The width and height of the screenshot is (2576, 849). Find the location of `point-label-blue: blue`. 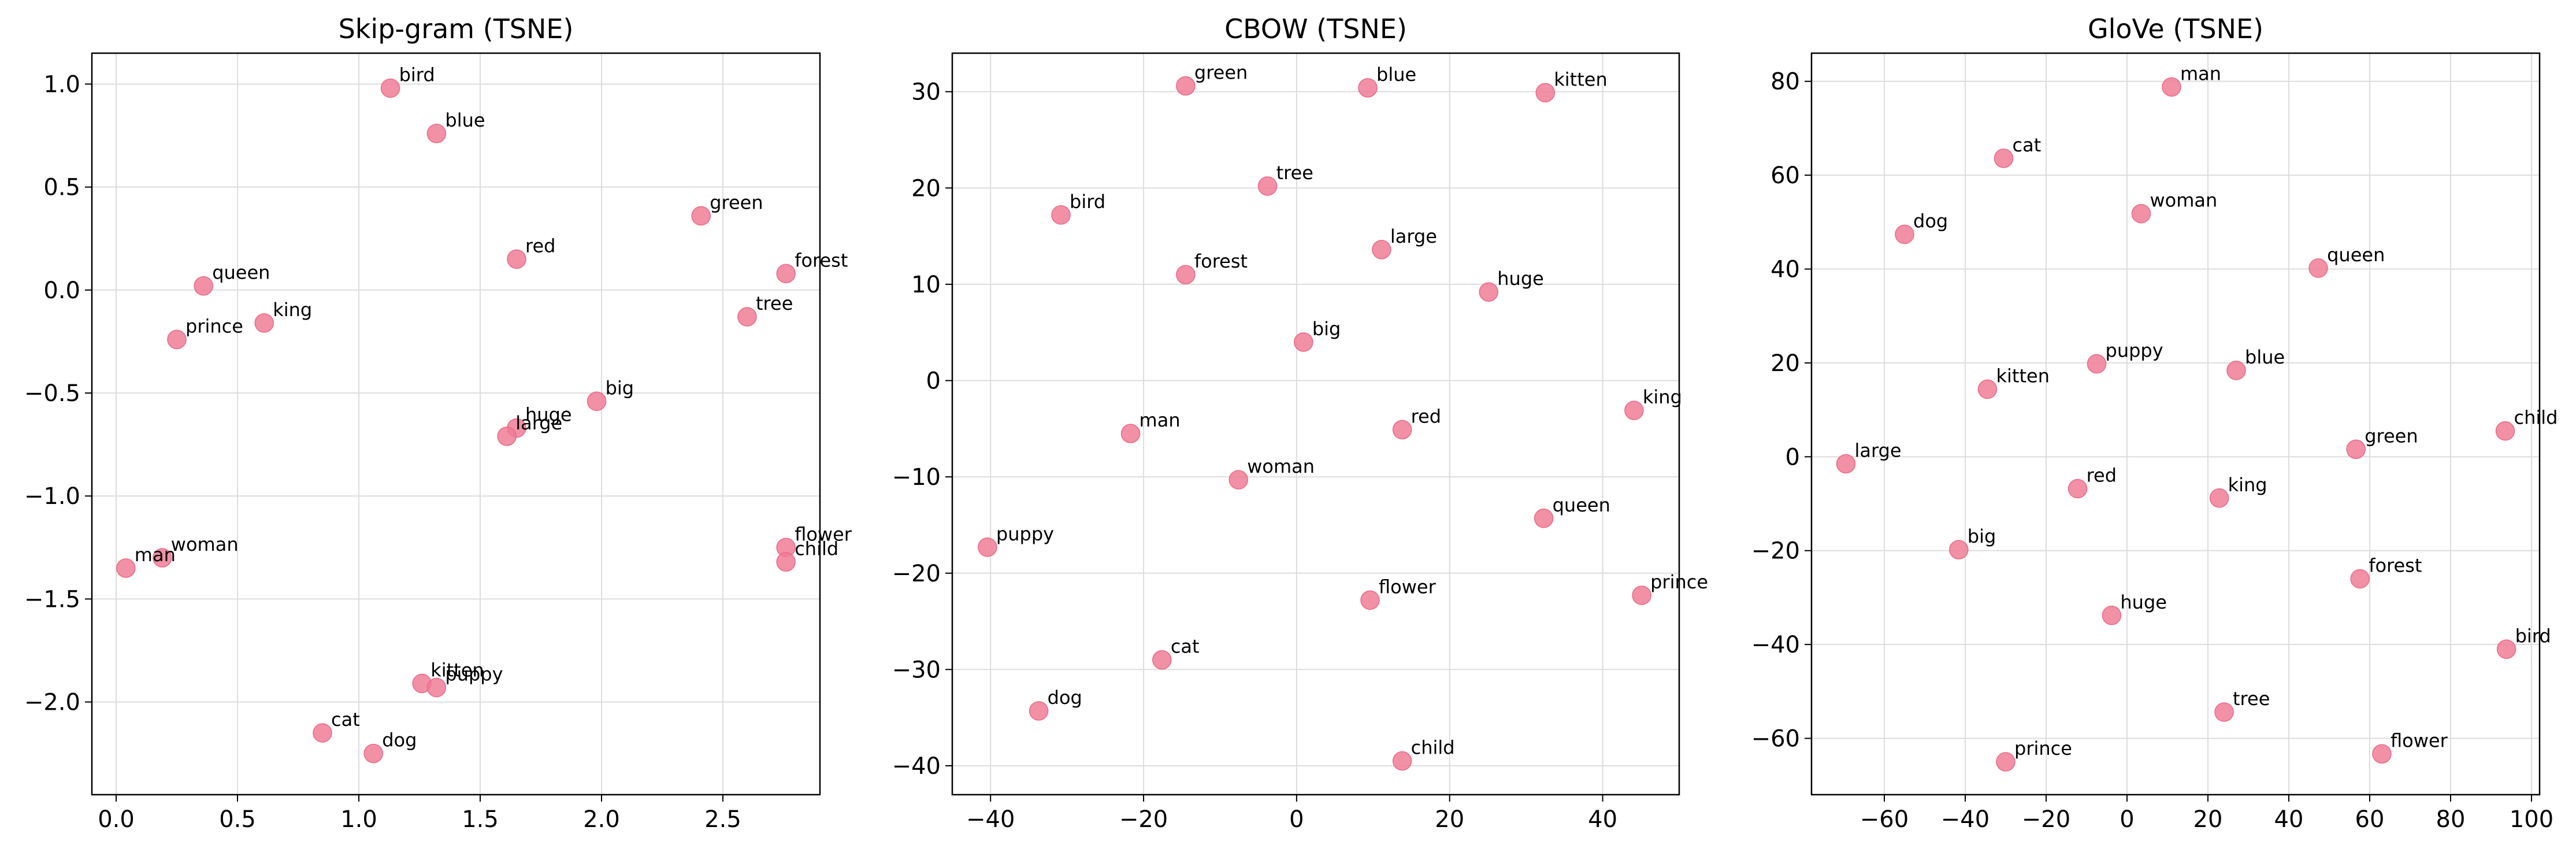

point-label-blue: blue is located at coordinates (1396, 75).